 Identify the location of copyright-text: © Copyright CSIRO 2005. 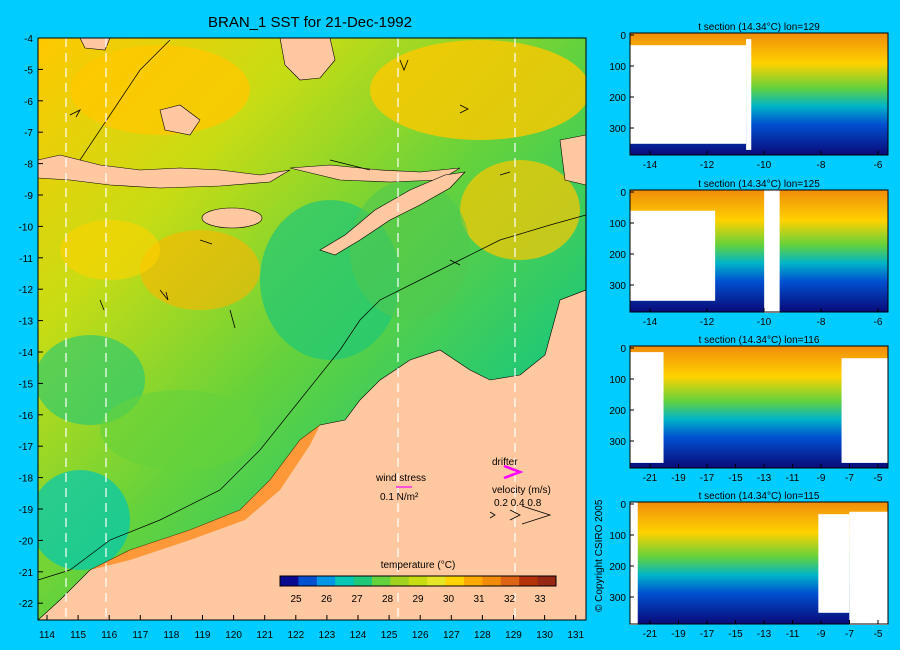
(599, 555).